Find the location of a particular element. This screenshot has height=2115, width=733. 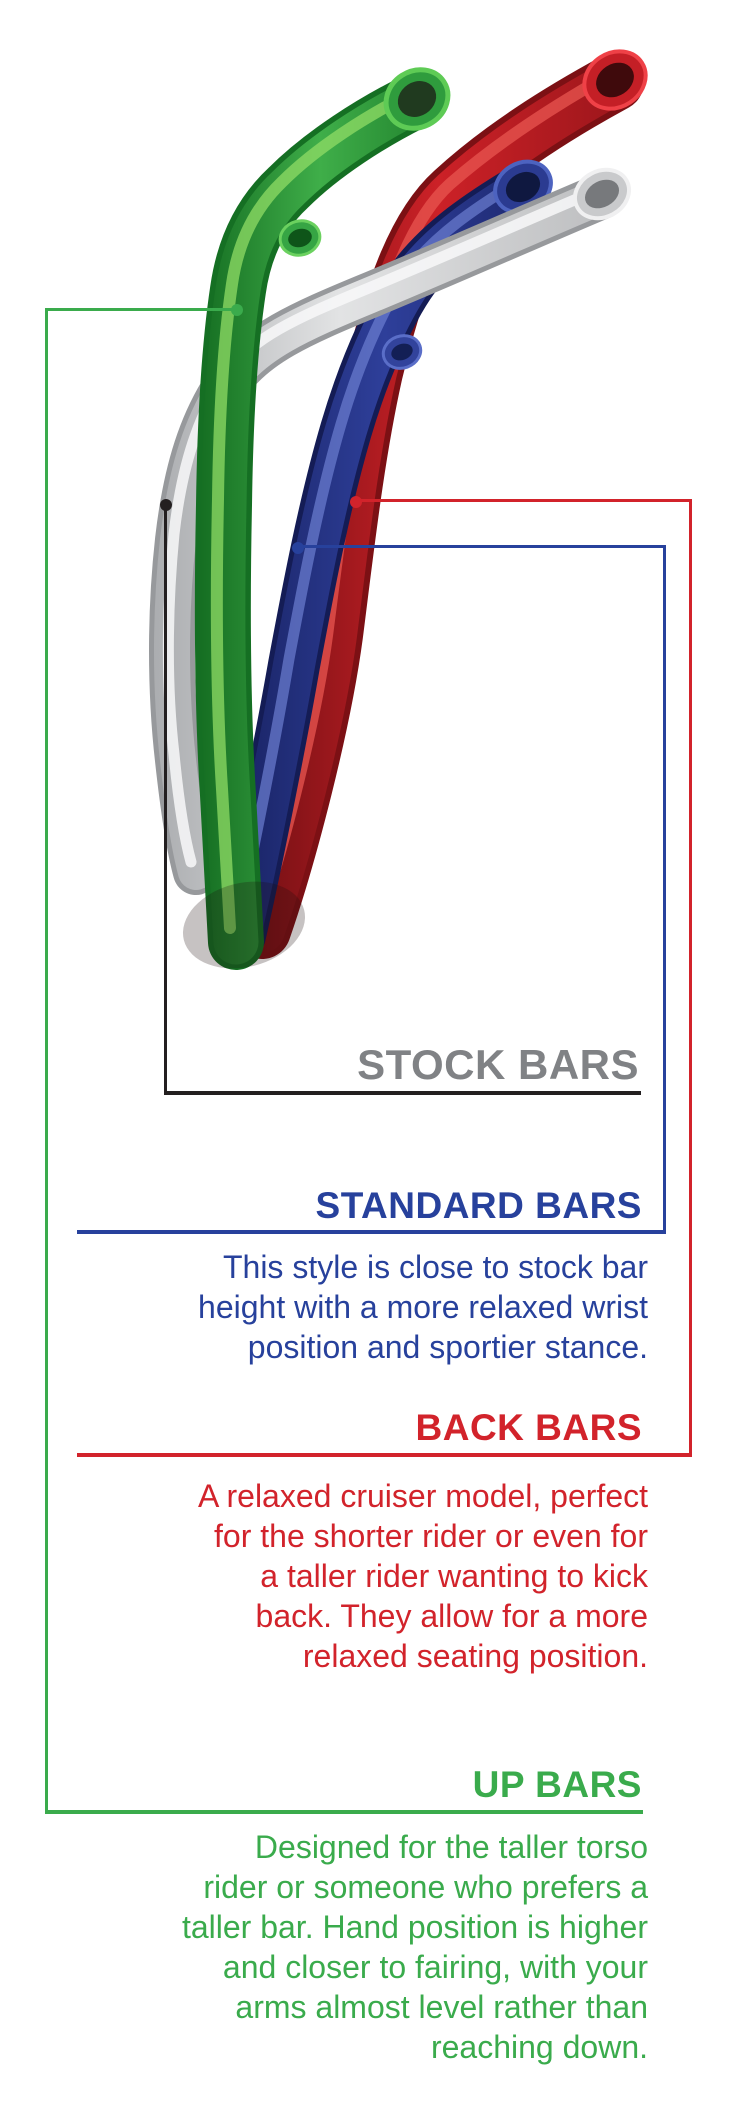

up-bars-underline is located at coordinates (344, 1812).